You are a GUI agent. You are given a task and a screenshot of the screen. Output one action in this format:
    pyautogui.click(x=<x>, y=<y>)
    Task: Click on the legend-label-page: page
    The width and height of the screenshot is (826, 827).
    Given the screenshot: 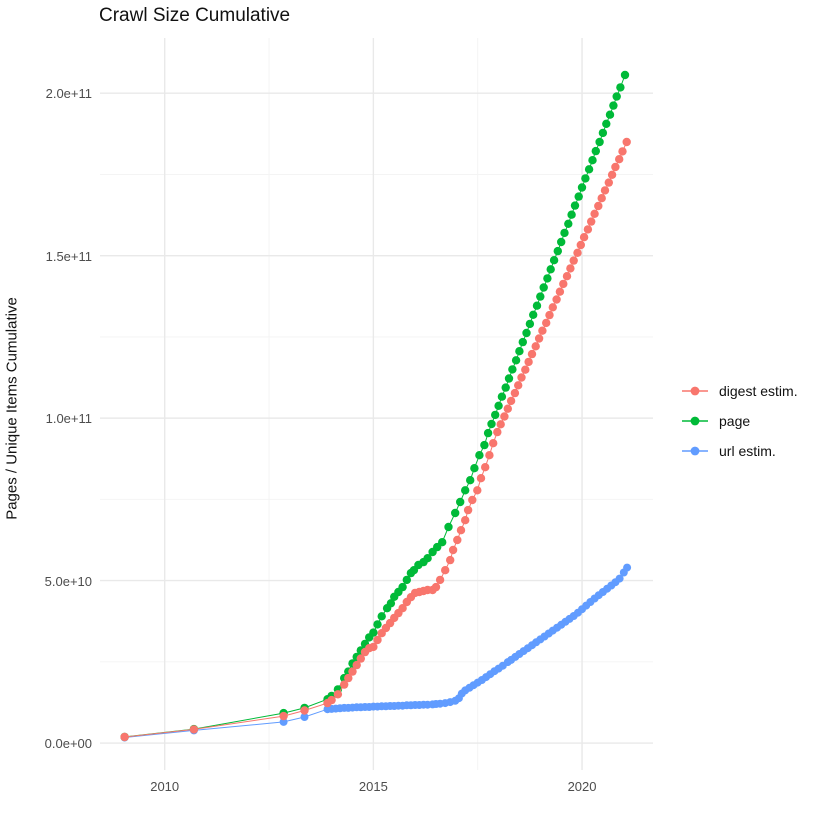 What is the action you would take?
    pyautogui.click(x=735, y=421)
    